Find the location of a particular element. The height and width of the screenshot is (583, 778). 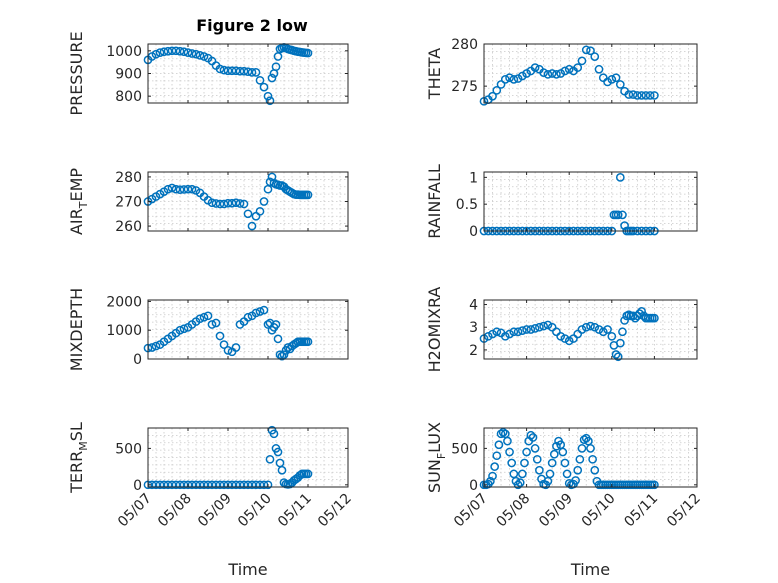

y-tick-label: 500 is located at coordinates (464, 449).